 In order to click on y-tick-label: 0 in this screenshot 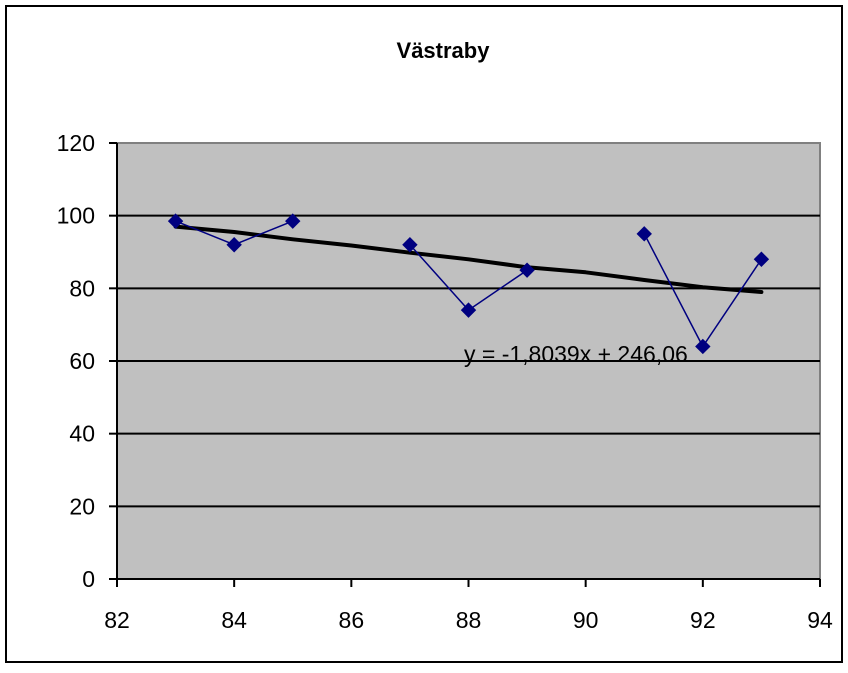, I will do `click(88, 579)`.